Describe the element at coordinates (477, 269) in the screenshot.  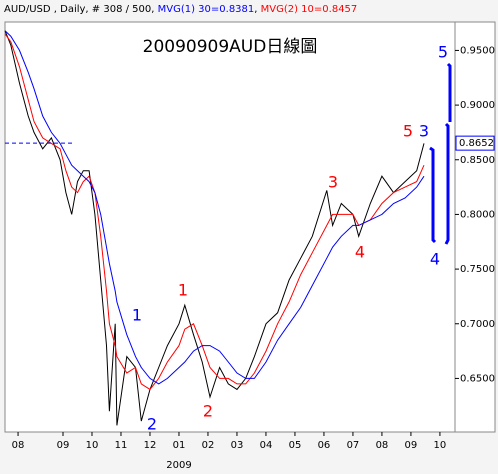
I see `y-tick-label: 0.7500` at that location.